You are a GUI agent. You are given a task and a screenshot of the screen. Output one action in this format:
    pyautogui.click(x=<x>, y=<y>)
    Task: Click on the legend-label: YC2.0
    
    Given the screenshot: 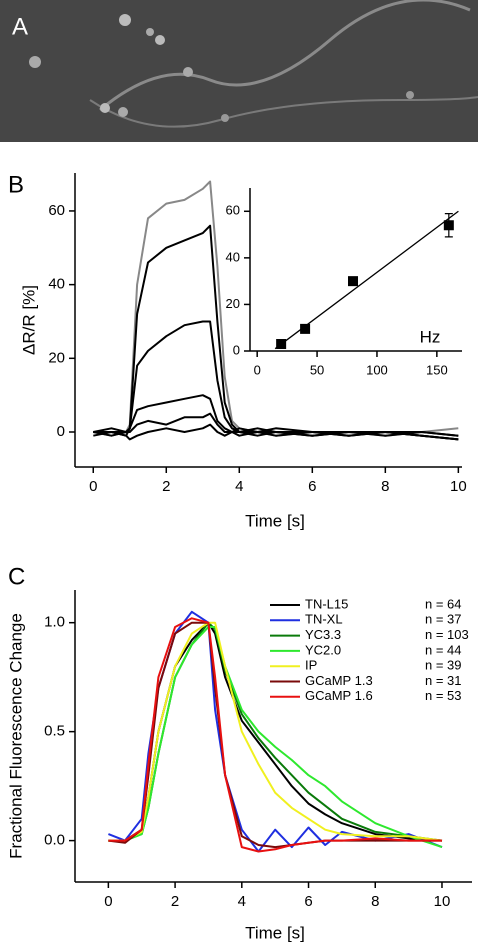 What is the action you would take?
    pyautogui.click(x=323, y=649)
    